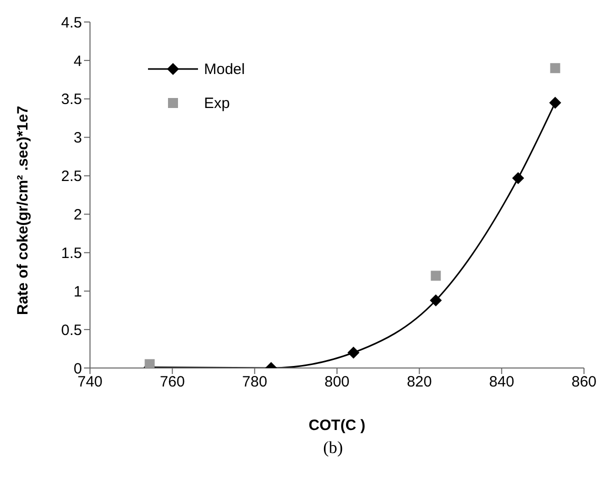  I want to click on y-tick-label: 2.5, so click(71, 177).